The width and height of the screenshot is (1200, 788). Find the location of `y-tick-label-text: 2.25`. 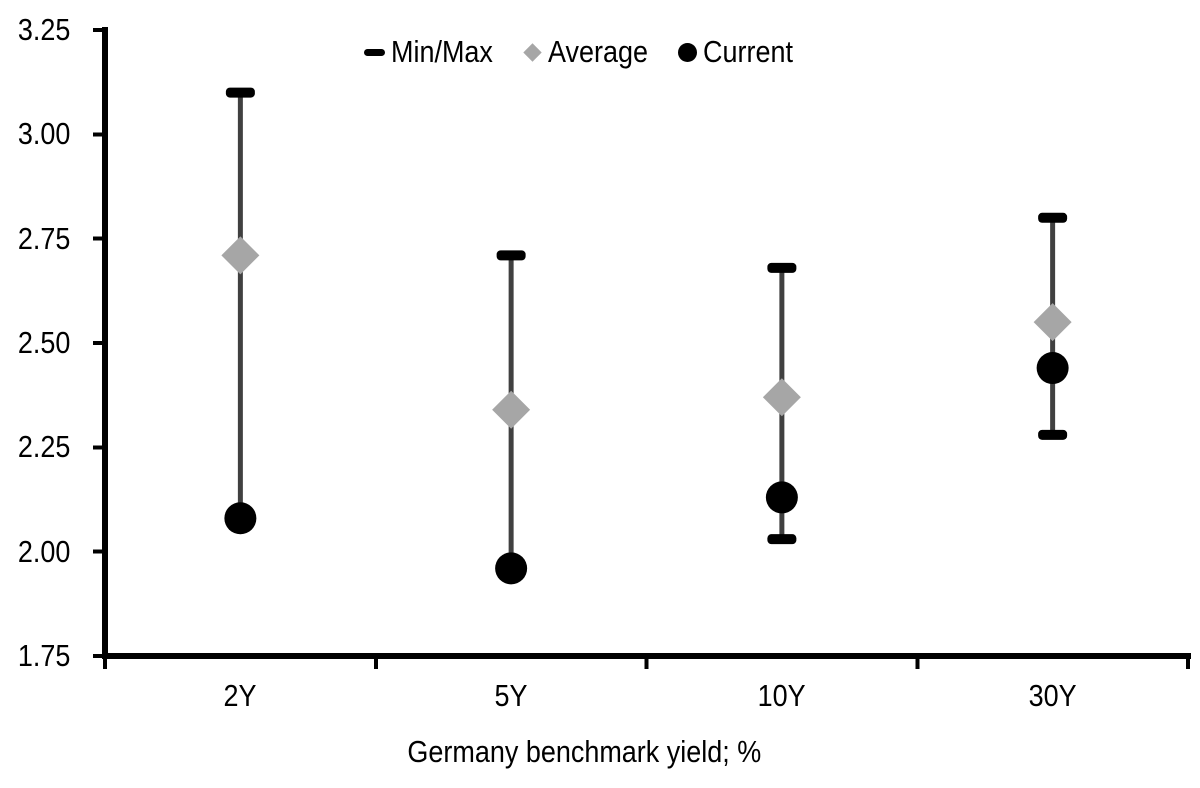

y-tick-label-text: 2.25 is located at coordinates (43, 447).